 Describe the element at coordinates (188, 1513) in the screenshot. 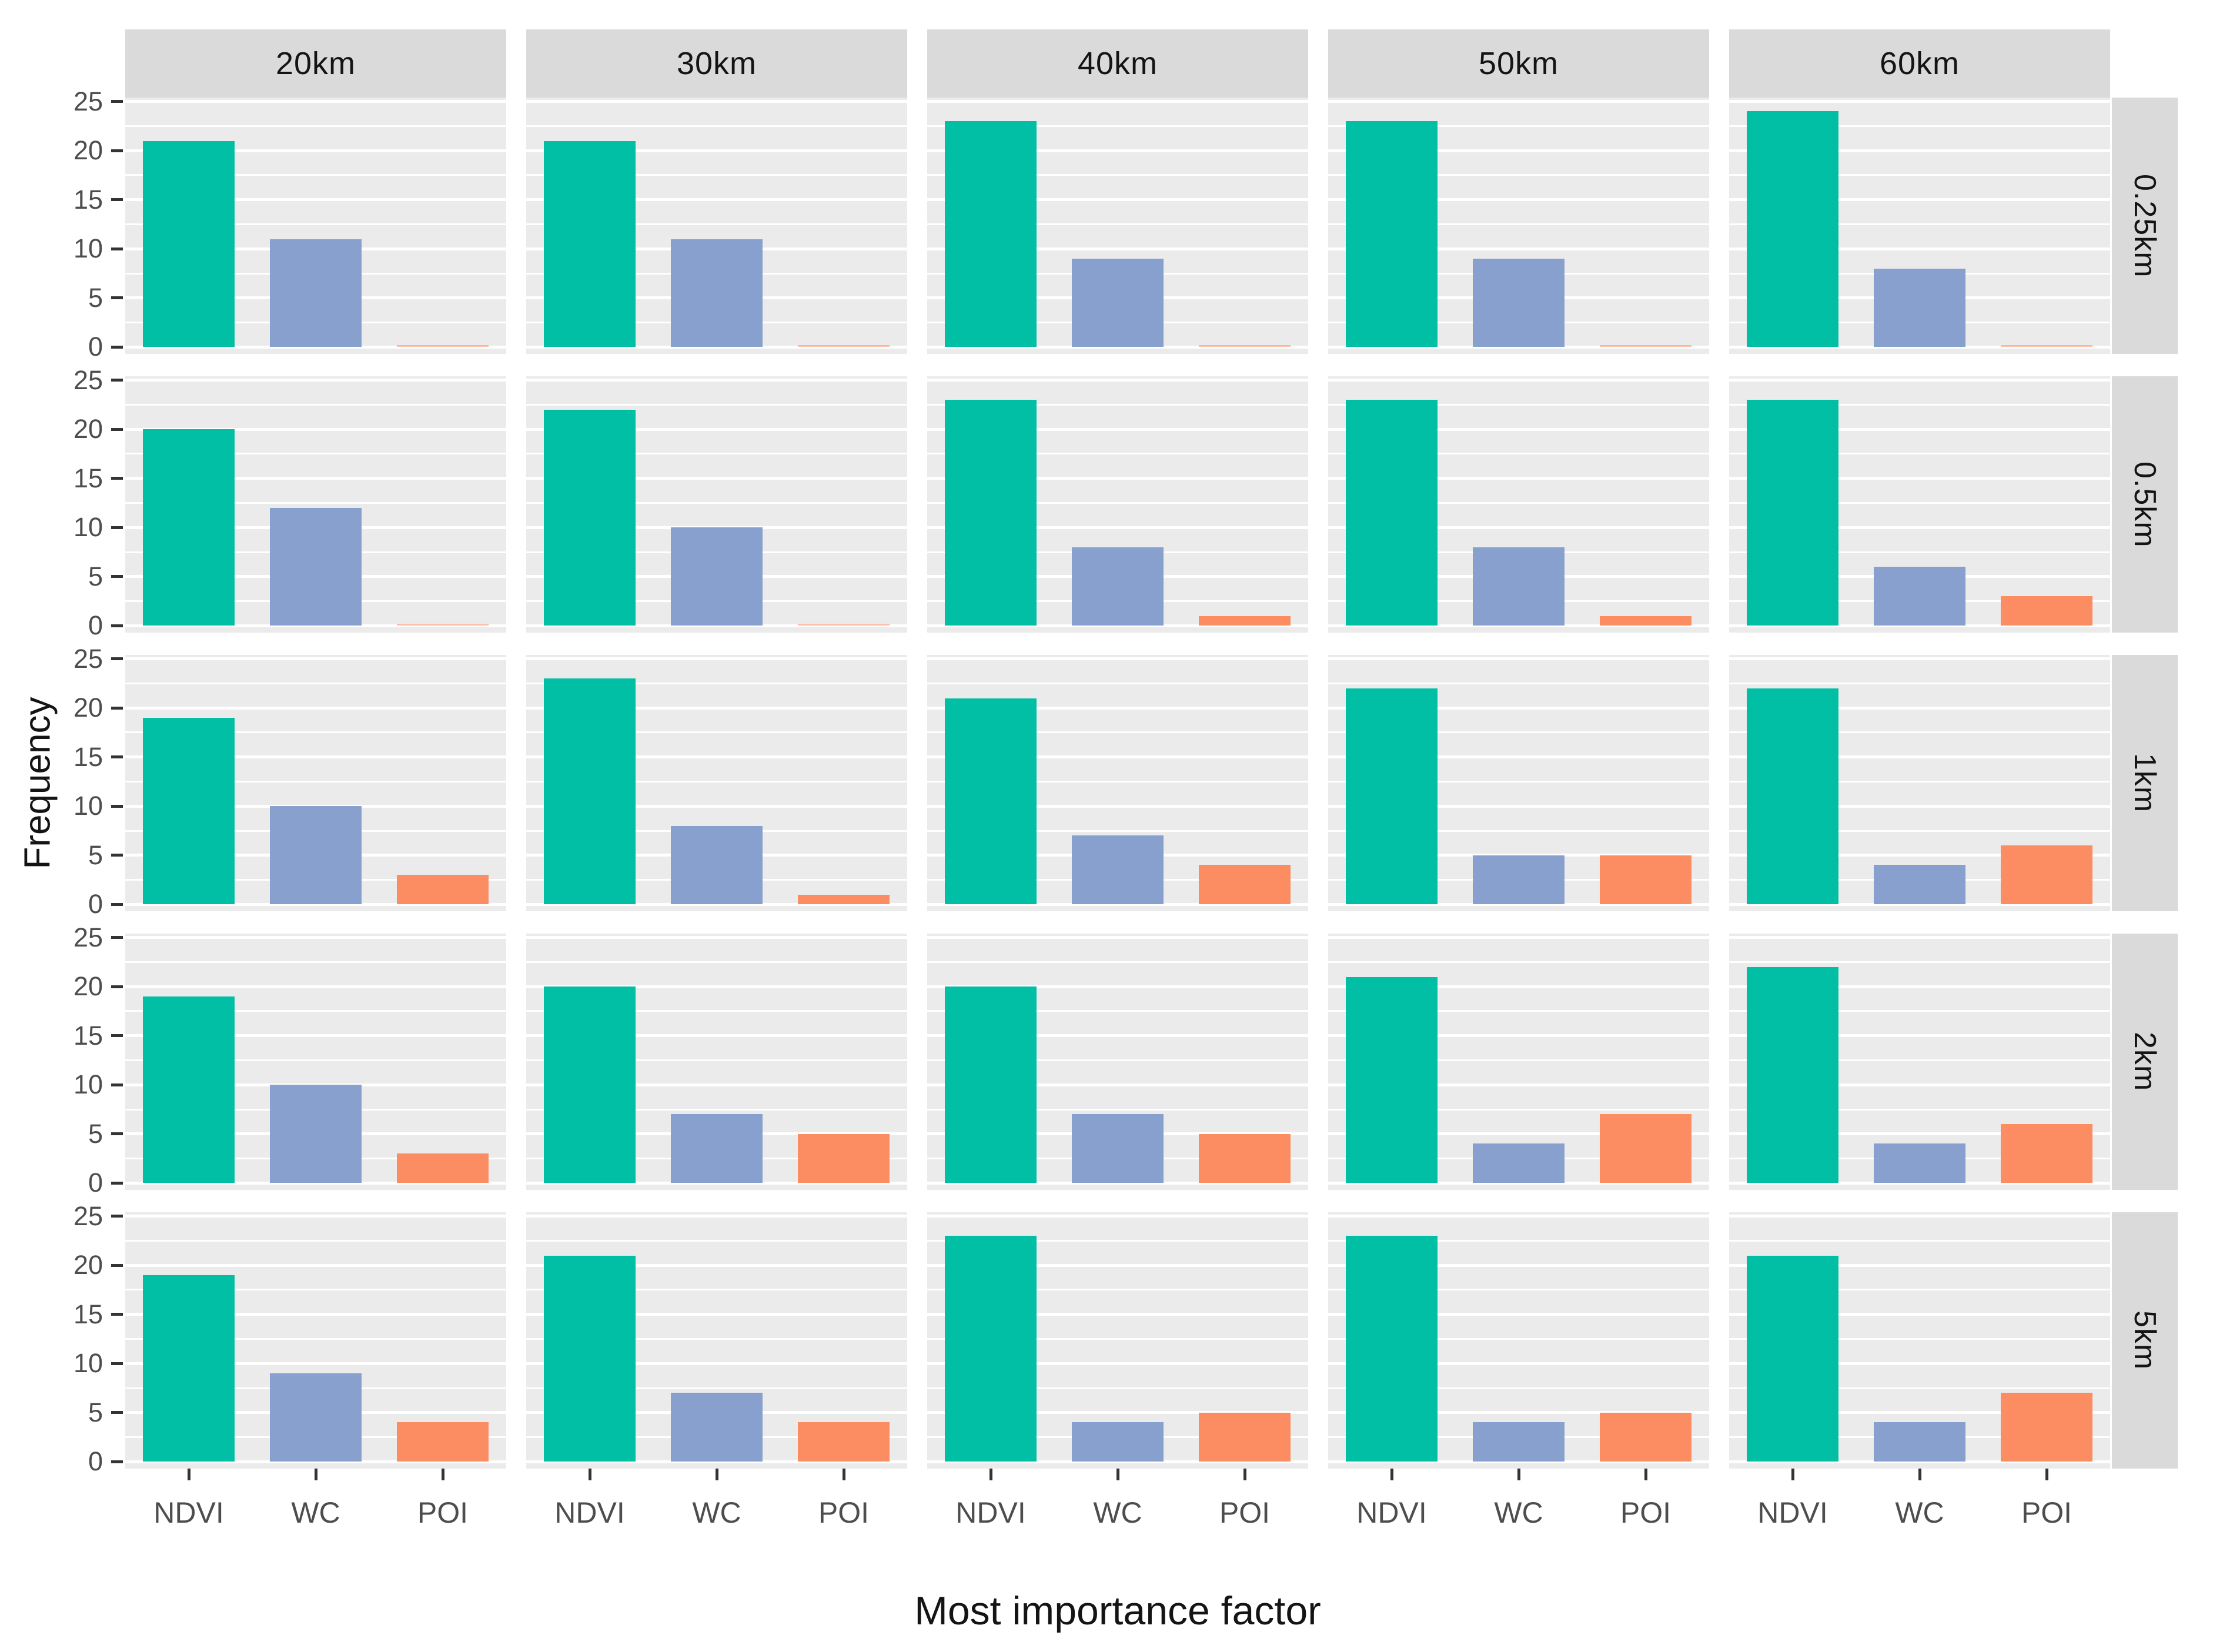

I see `x-tick-label: NDVI` at that location.